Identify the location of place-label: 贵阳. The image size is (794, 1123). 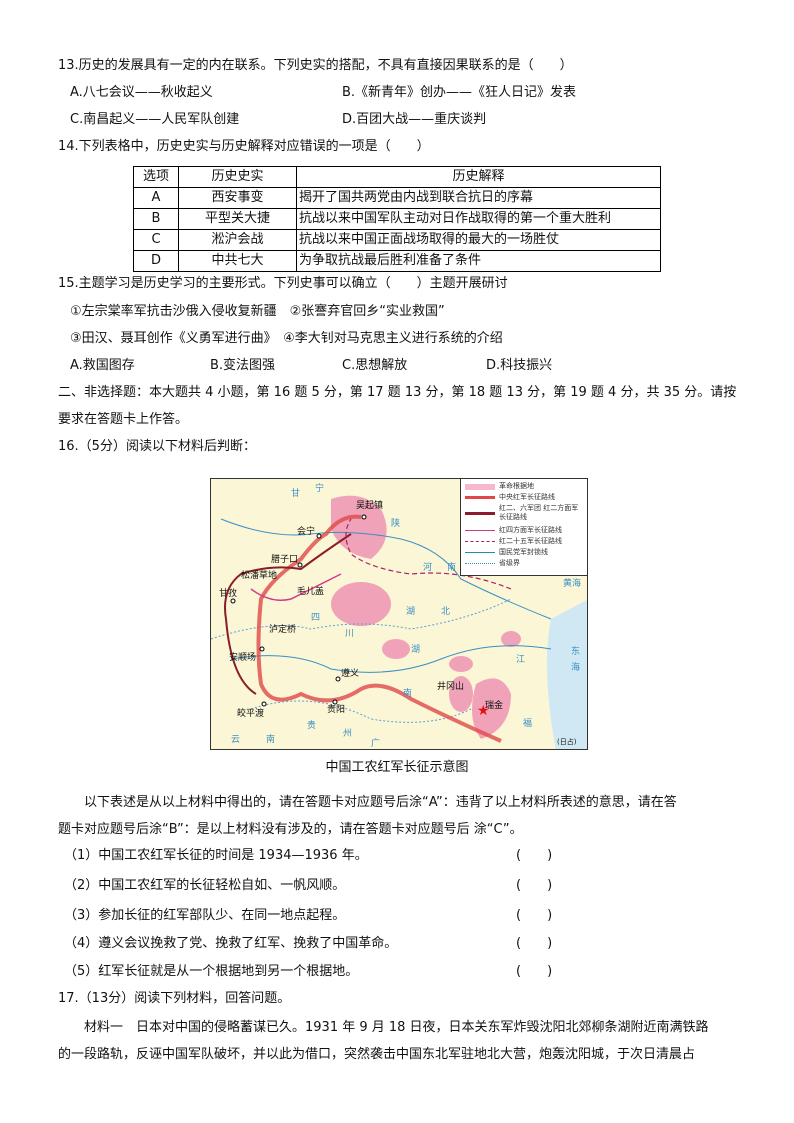
(336, 710).